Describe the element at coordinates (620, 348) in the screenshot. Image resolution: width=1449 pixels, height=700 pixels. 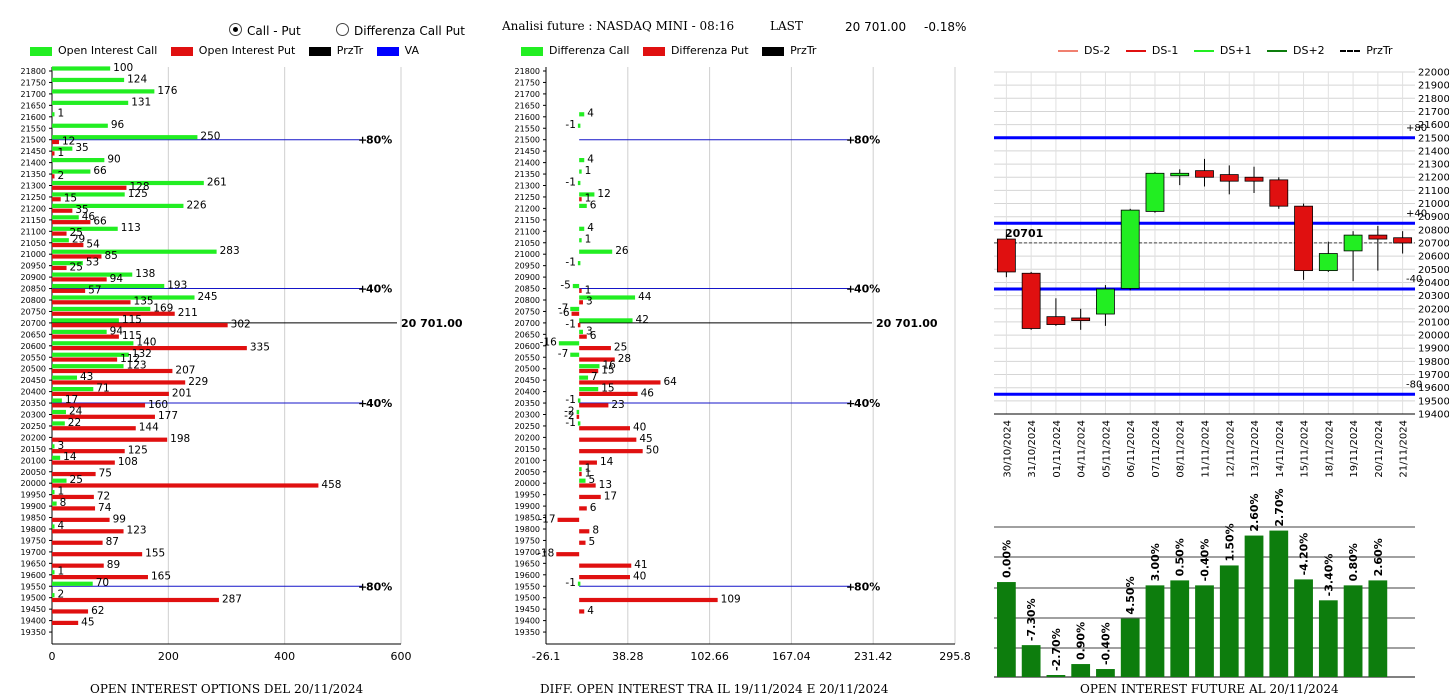
I see `put-bar-p2-label: 25` at that location.